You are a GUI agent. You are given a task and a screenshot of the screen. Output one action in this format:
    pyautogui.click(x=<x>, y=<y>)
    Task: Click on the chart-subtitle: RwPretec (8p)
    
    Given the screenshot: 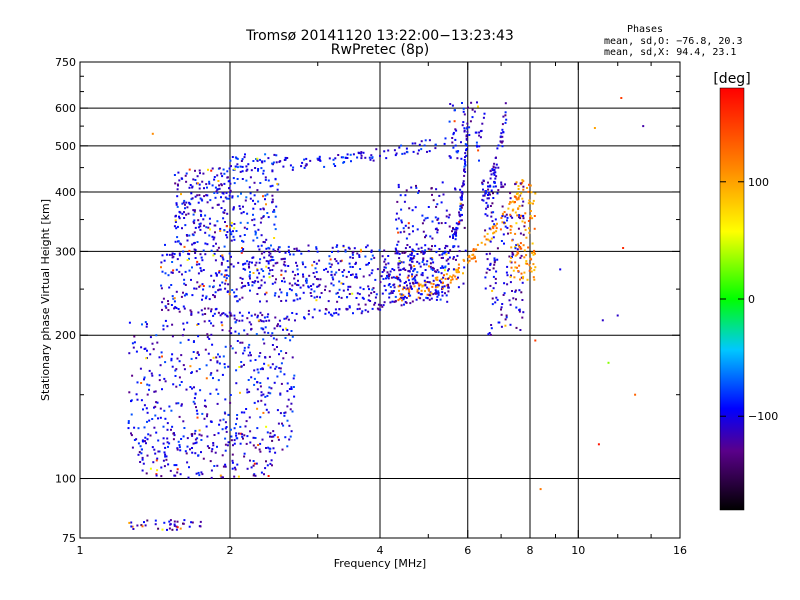 What is the action you would take?
    pyautogui.click(x=380, y=50)
    